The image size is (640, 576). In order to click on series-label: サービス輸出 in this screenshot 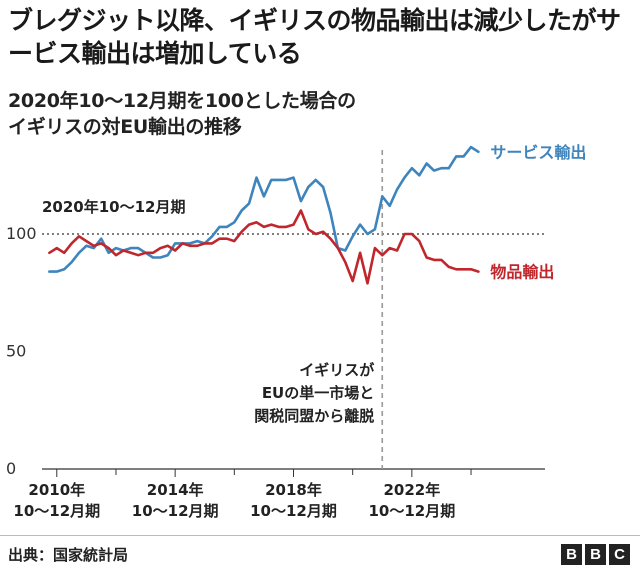, I will do `click(538, 152)`.